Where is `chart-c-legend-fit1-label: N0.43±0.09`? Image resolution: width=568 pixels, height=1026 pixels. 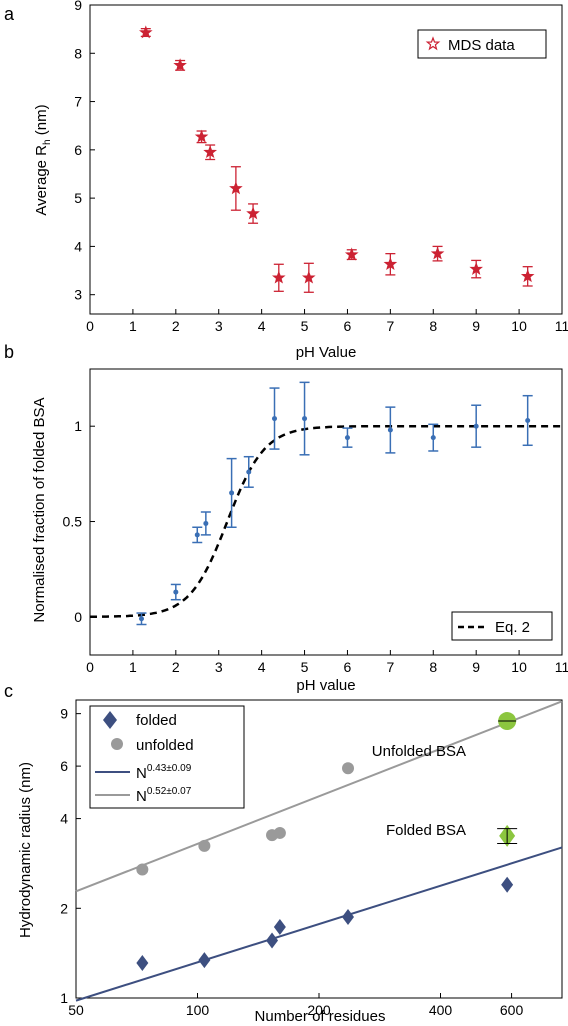
chart-c-legend-fit1-label: N0.43±0.09 is located at coordinates (164, 772).